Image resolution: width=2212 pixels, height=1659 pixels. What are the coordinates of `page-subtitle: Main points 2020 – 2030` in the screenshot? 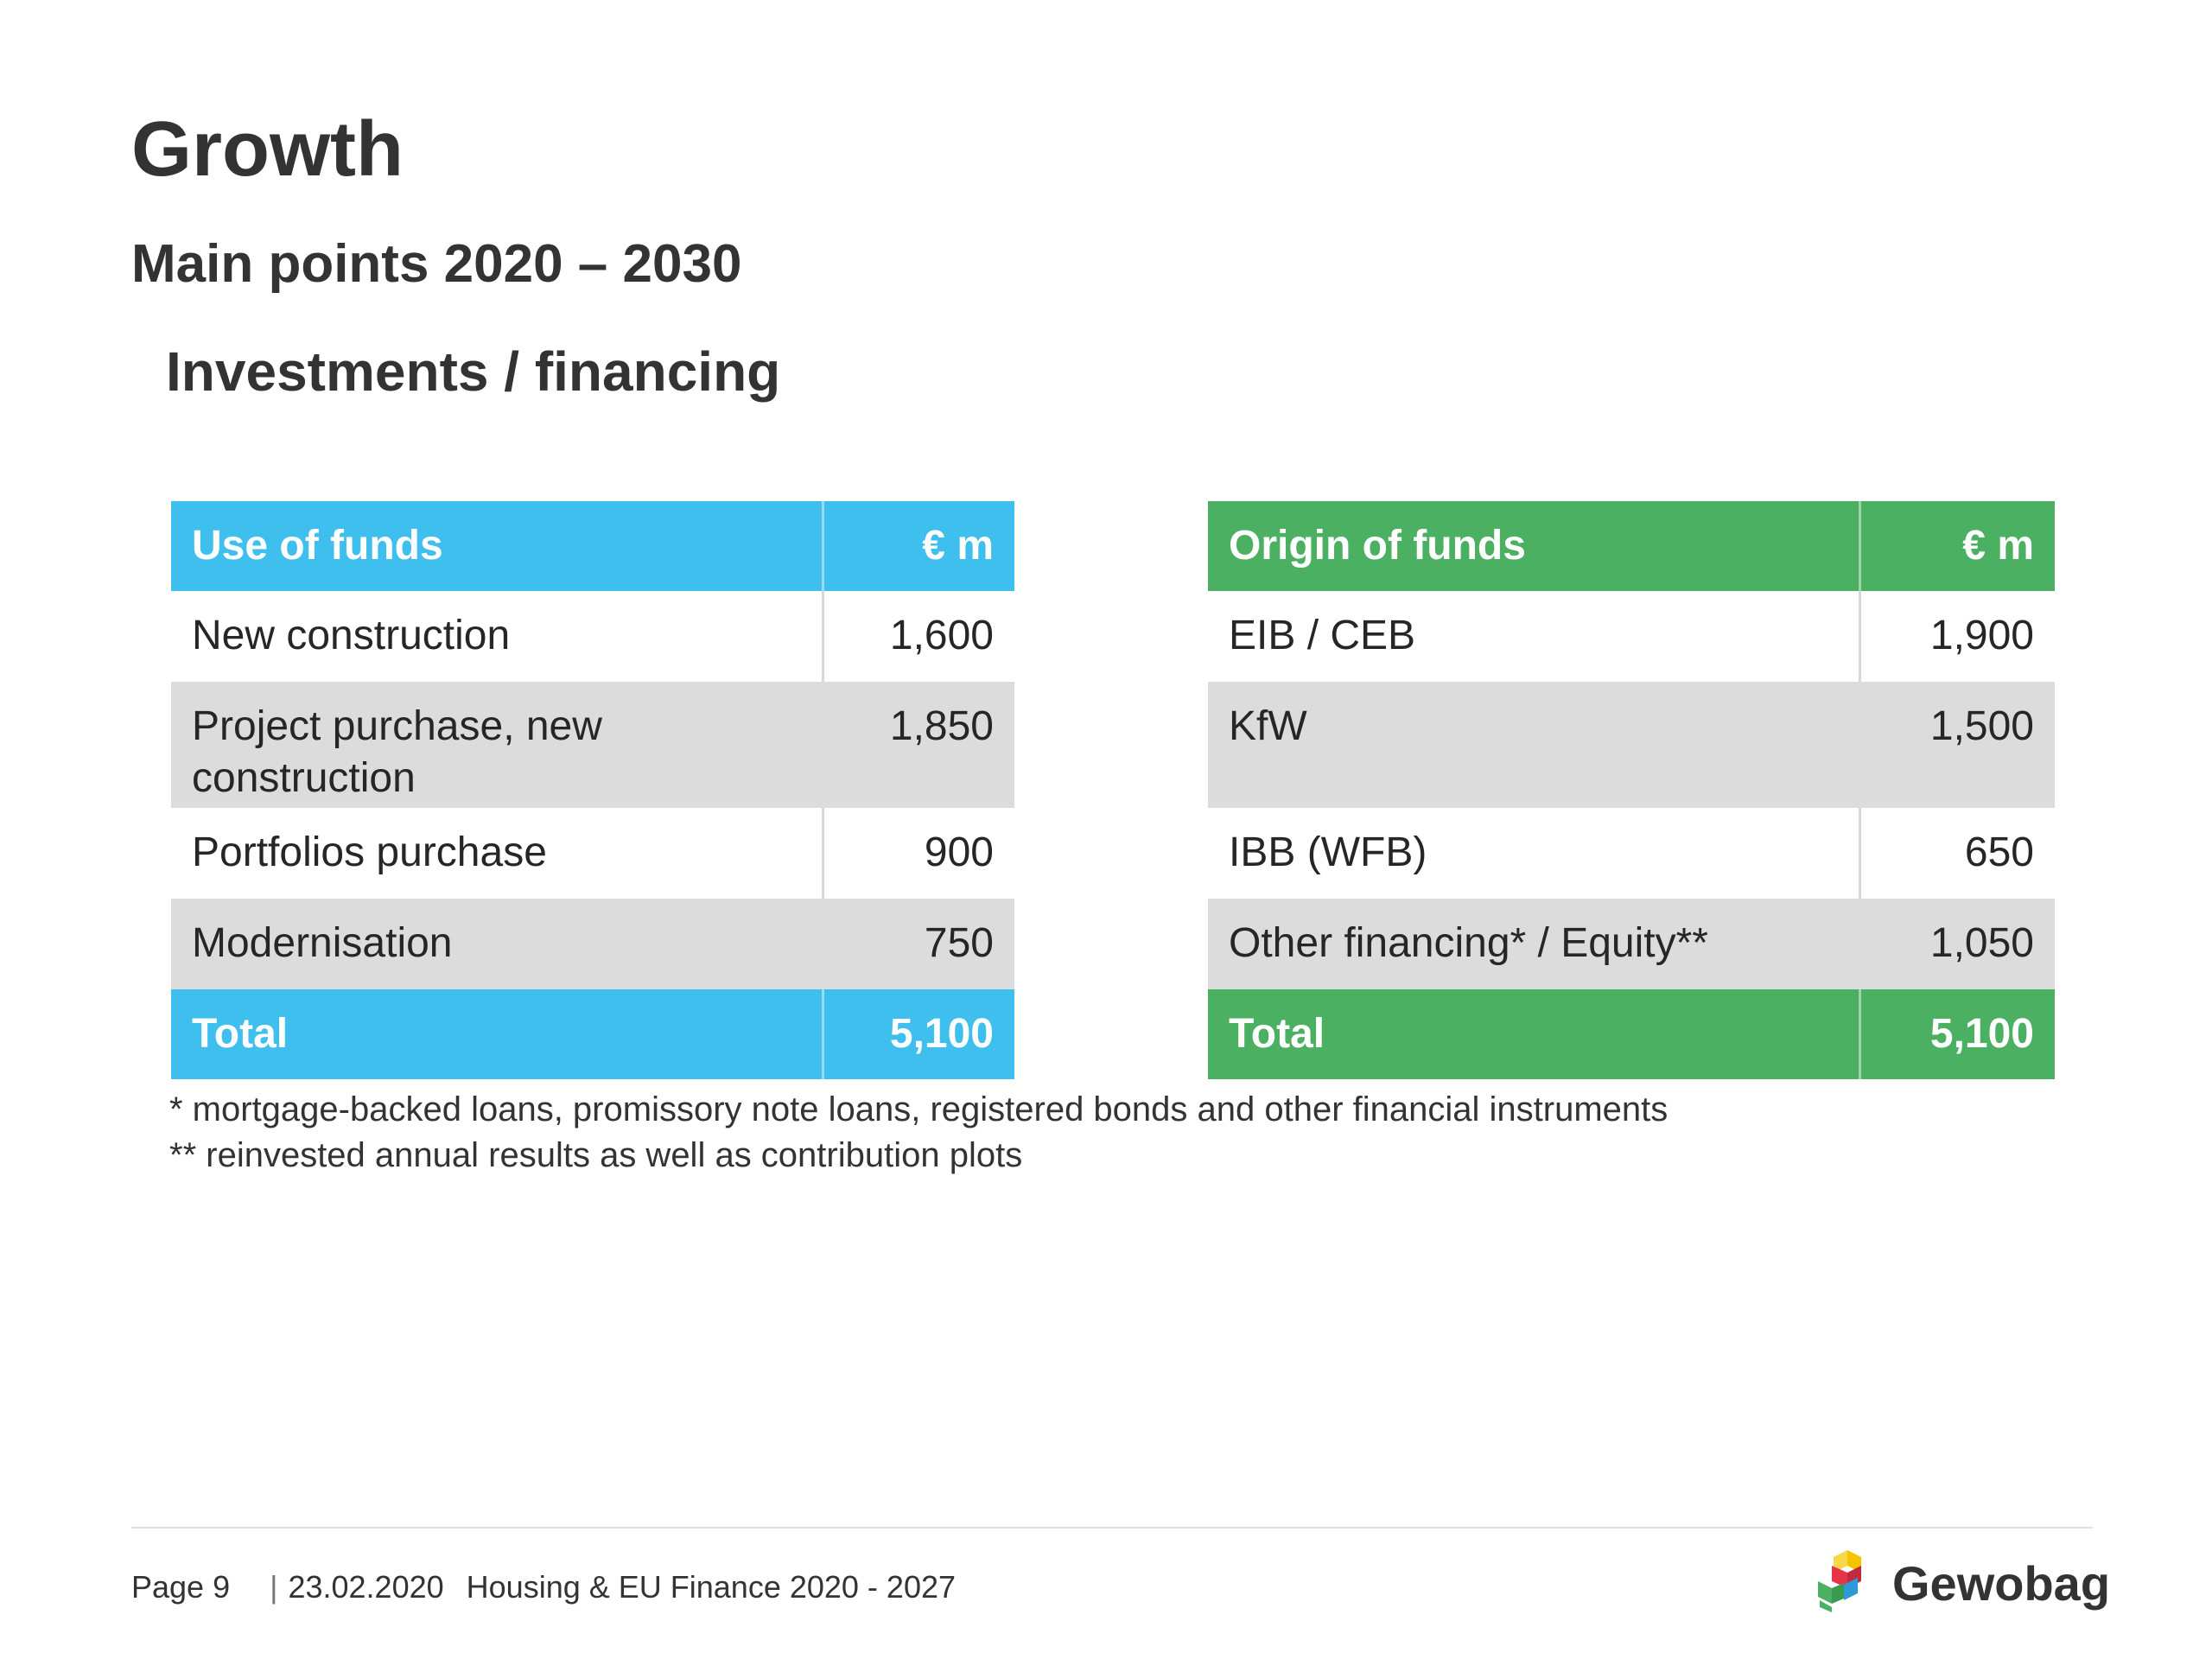 It's located at (436, 264).